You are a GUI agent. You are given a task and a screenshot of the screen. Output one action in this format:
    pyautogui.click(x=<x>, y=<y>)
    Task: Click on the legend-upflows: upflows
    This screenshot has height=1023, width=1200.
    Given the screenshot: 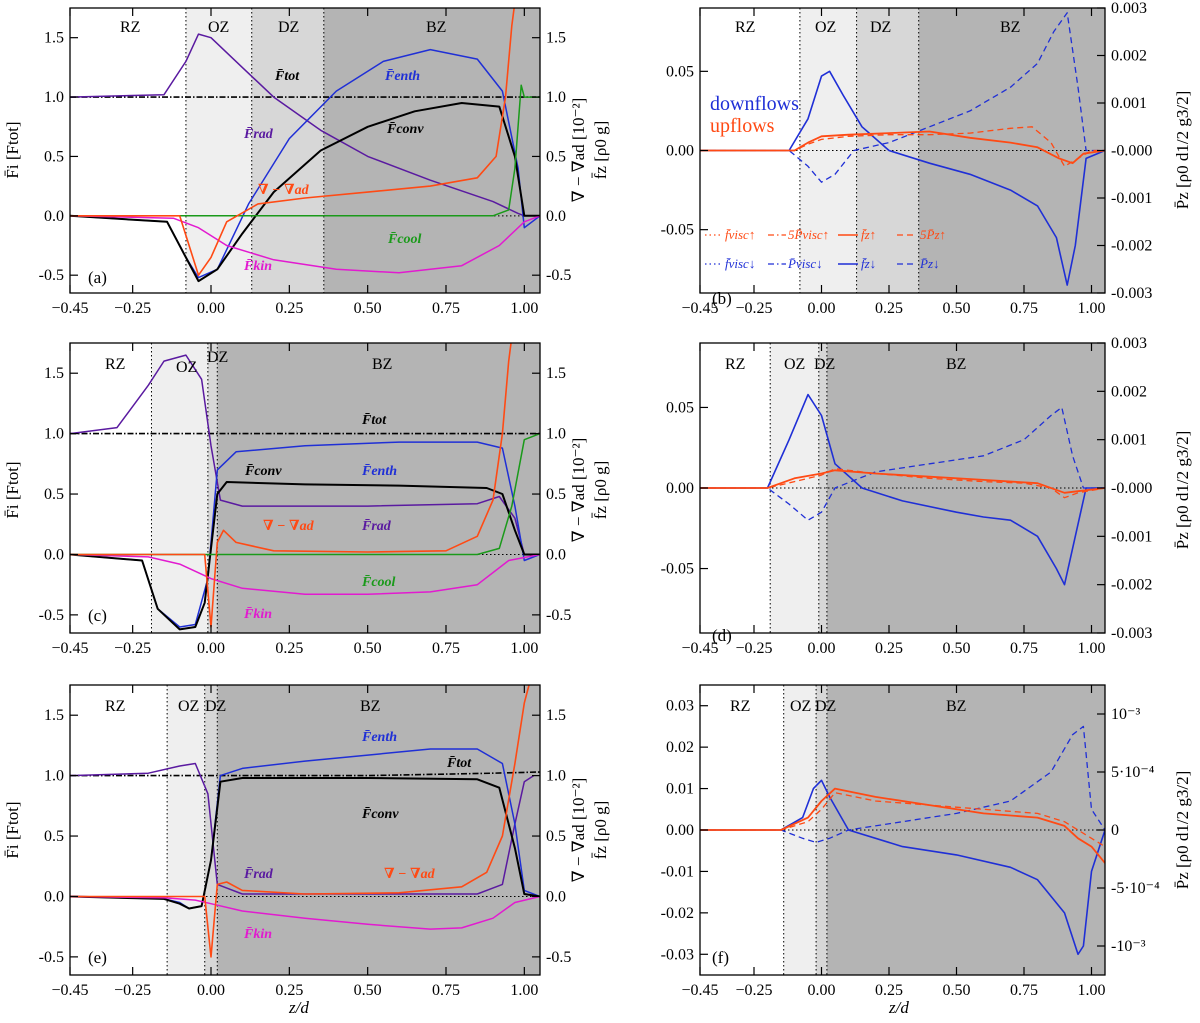 What is the action you would take?
    pyautogui.click(x=742, y=126)
    